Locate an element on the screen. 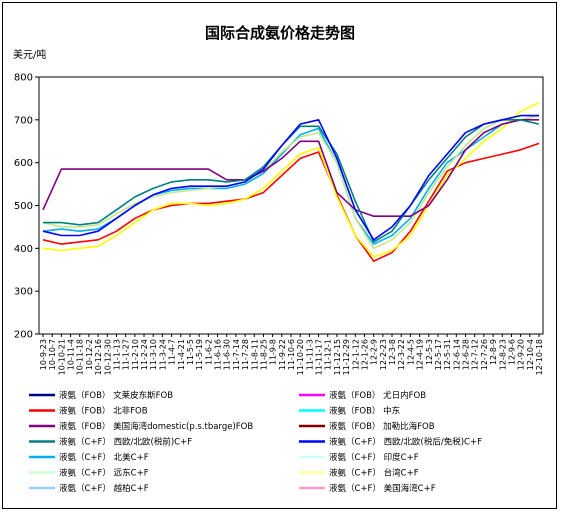 This screenshot has height=513, width=561. x-tick-label: 10-11-4 is located at coordinates (71, 354).